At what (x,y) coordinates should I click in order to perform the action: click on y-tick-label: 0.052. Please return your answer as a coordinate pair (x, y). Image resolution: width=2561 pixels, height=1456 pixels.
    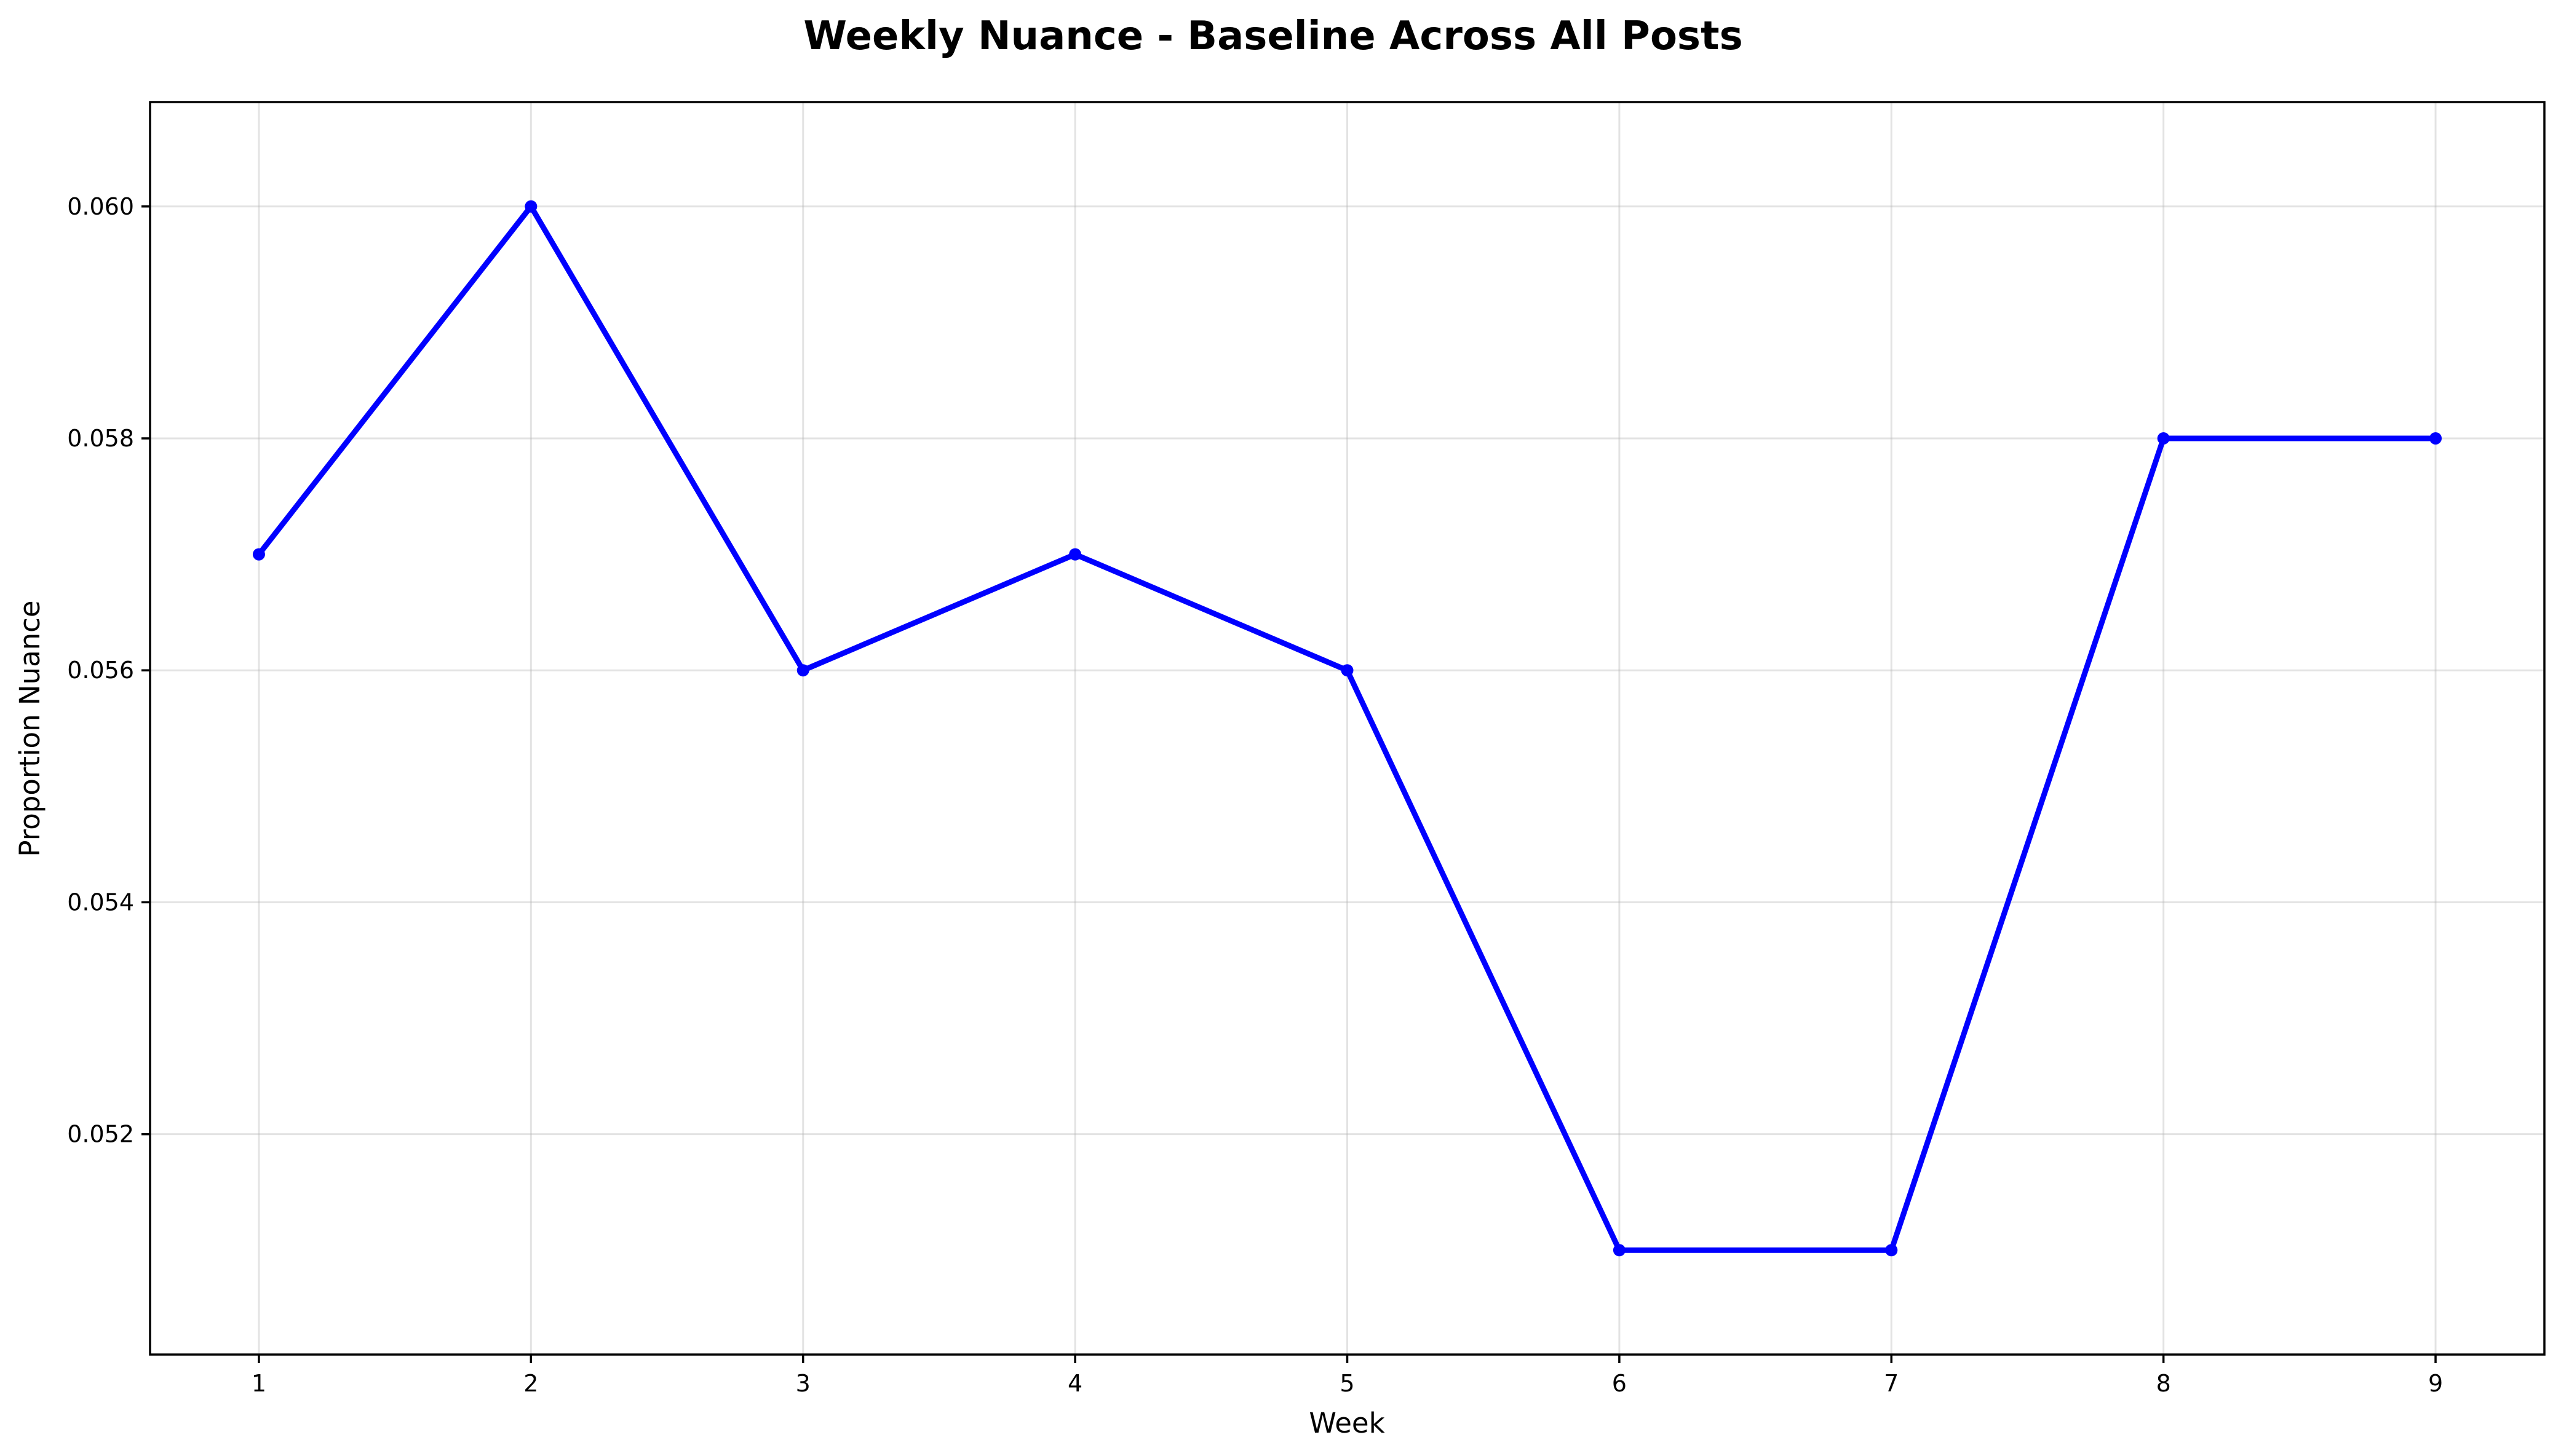
    Looking at the image, I should click on (101, 1135).